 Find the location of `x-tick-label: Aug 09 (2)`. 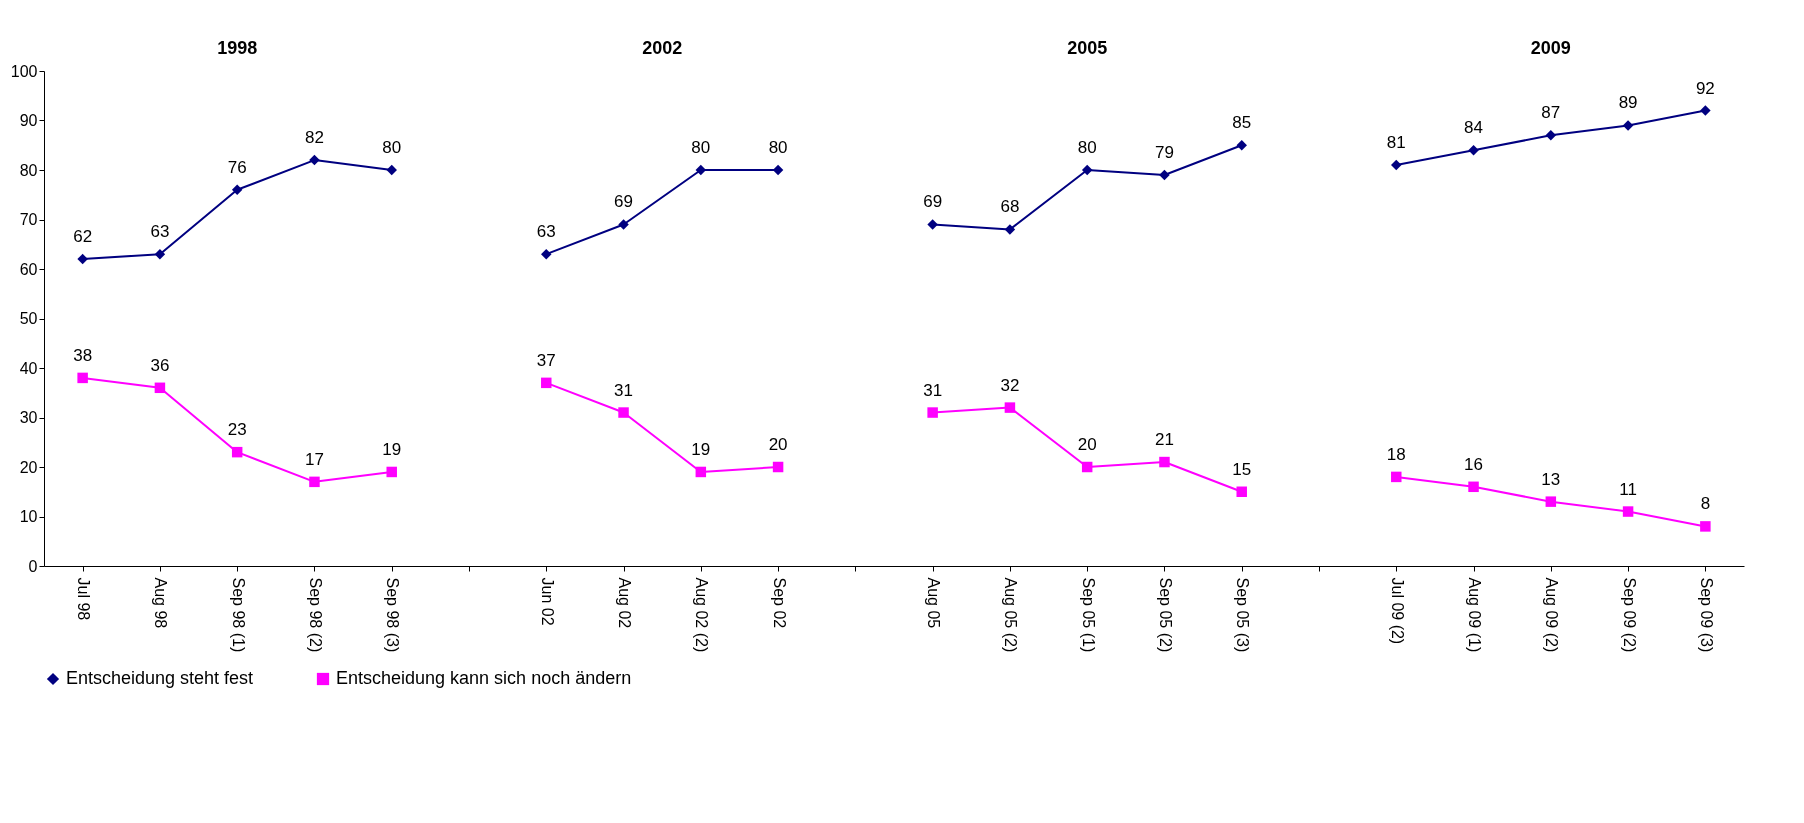

x-tick-label: Aug 09 (2) is located at coordinates (1552, 615).